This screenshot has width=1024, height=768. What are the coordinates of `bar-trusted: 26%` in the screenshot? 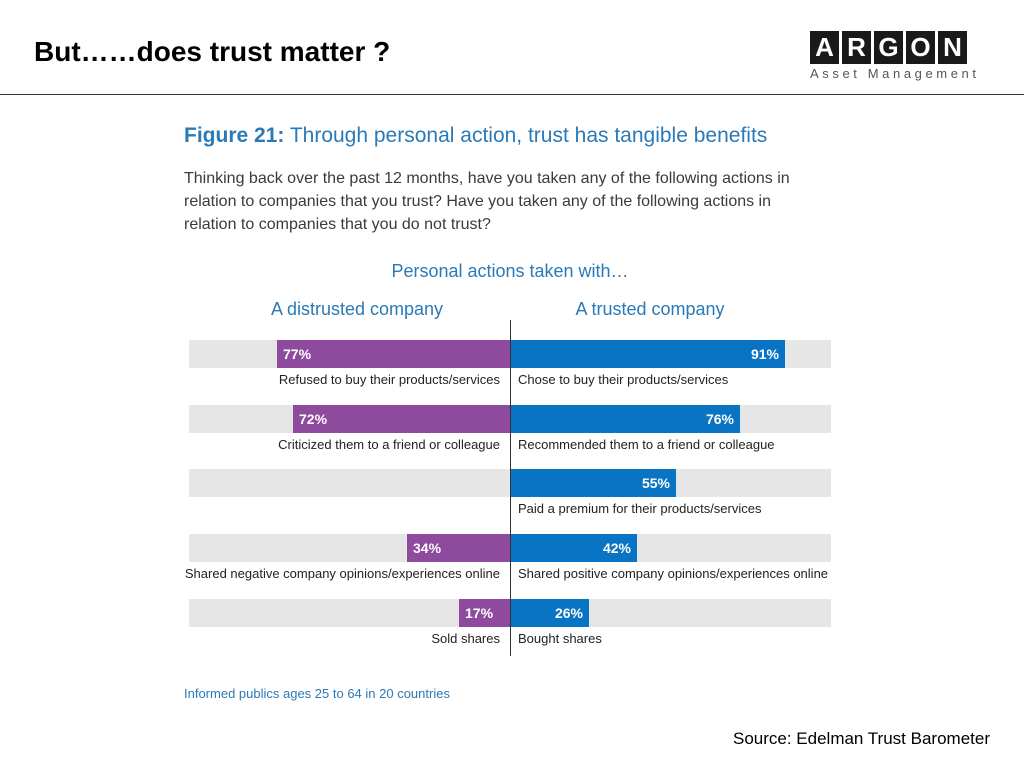 It's located at (549, 613).